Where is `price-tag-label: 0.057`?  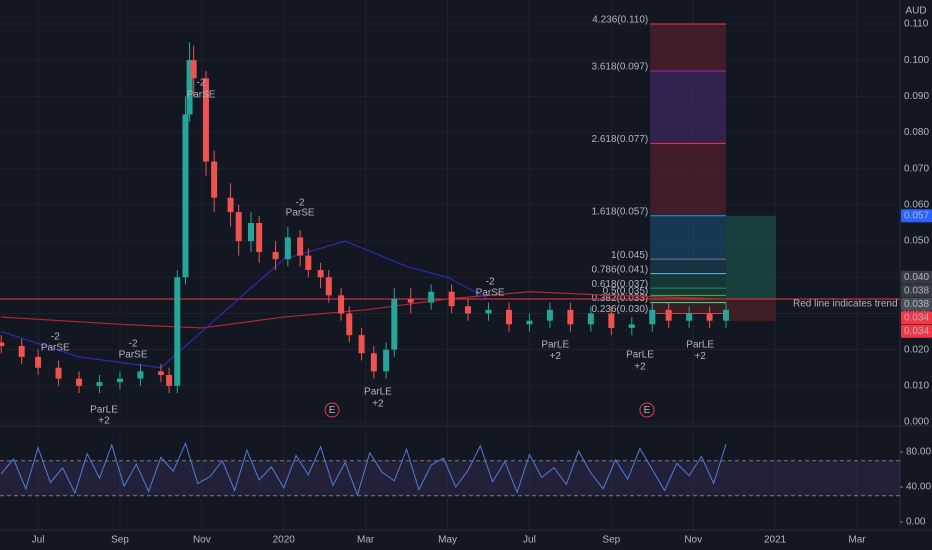
price-tag-label: 0.057 is located at coordinates (916, 215).